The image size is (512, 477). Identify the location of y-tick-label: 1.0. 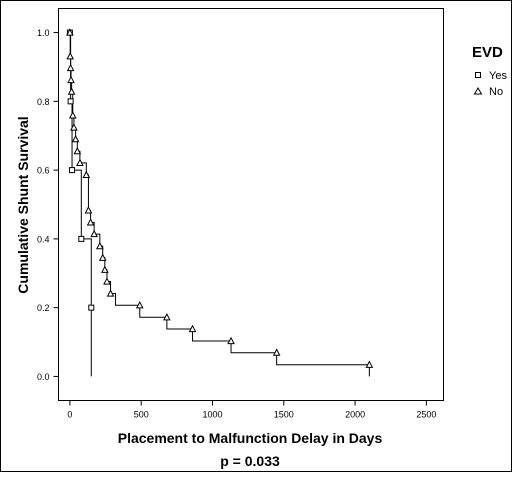
(43, 33).